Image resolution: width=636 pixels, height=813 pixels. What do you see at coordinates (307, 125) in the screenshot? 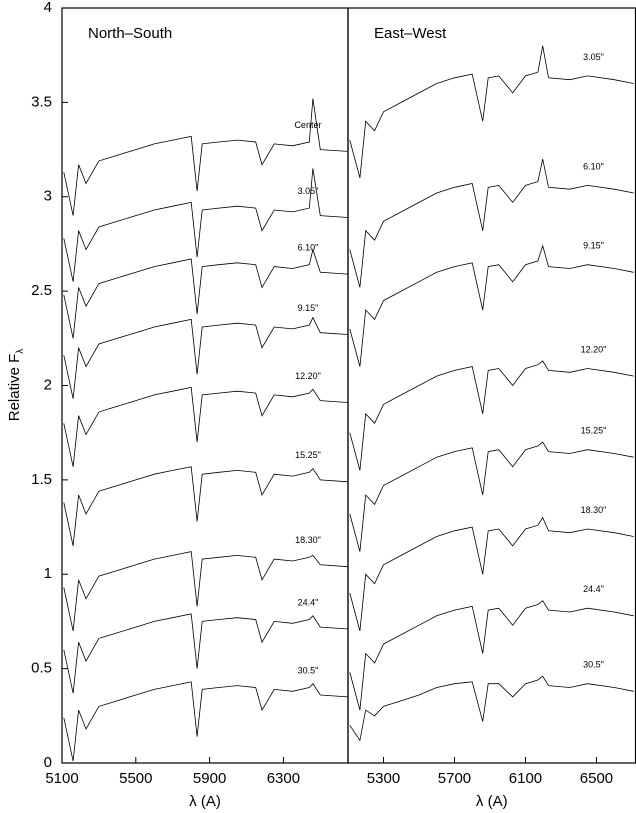
I see `series-label: Center` at bounding box center [307, 125].